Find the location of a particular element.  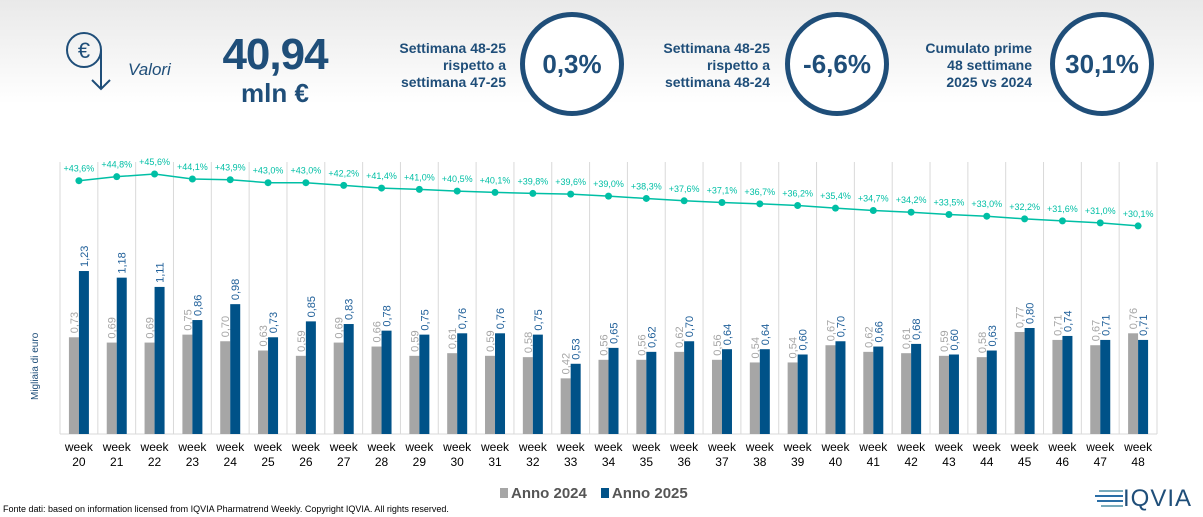

data-label: 0,98 is located at coordinates (236, 289).